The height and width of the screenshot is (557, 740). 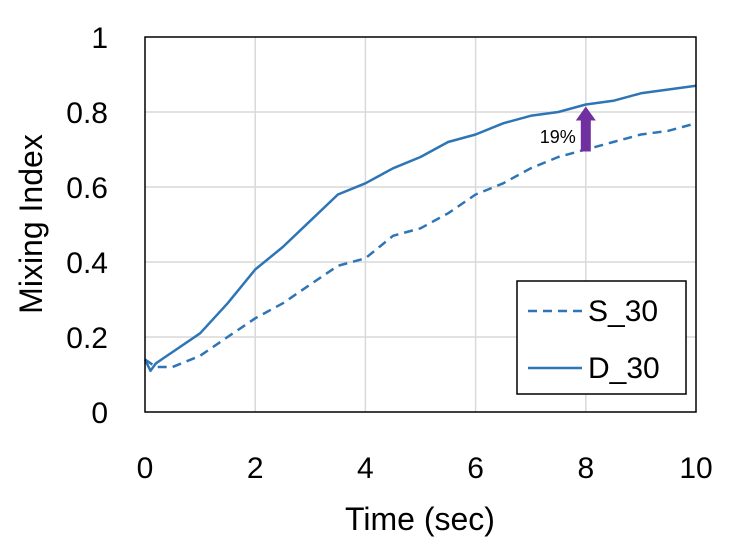 I want to click on y-tick-label: 1, so click(x=99, y=38).